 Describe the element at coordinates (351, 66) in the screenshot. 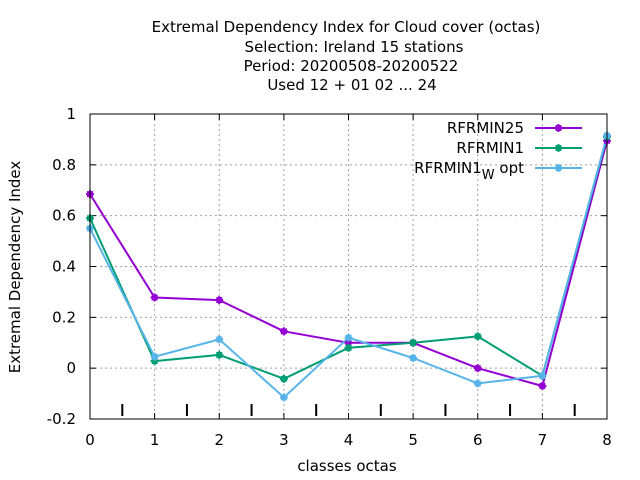

I see `title-line-3: Period: 20200508-20200522` at that location.